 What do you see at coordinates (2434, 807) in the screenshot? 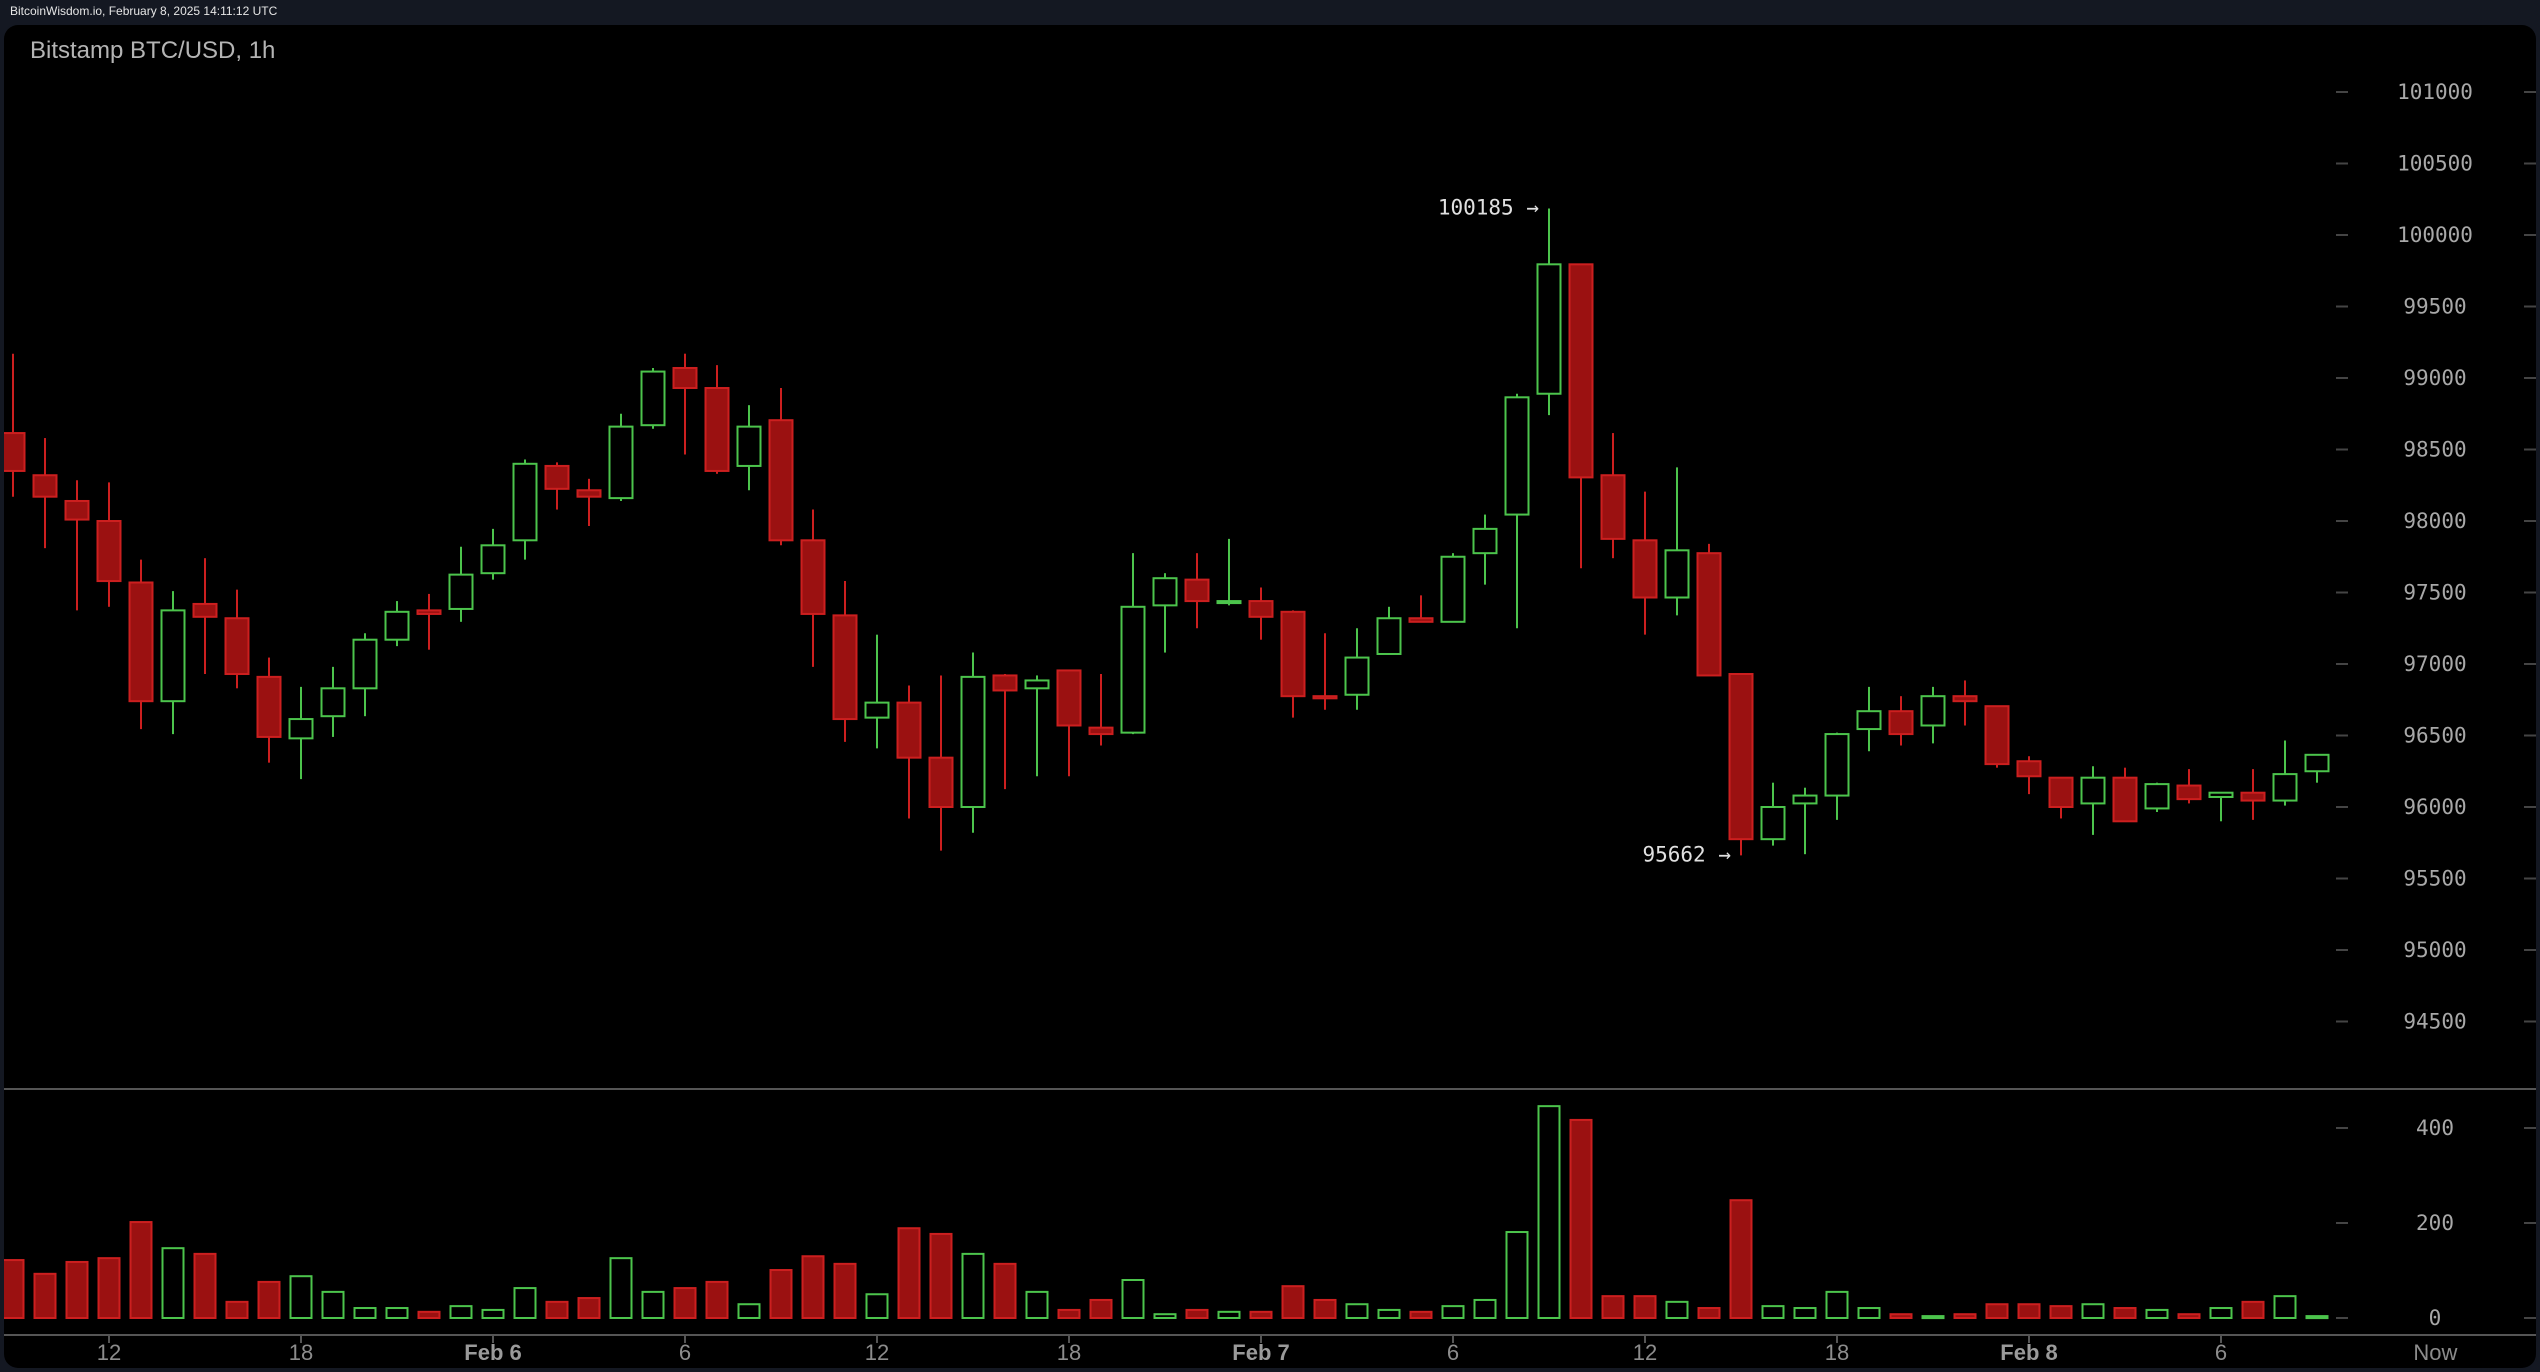
I see `price-tick-label: 96000` at bounding box center [2434, 807].